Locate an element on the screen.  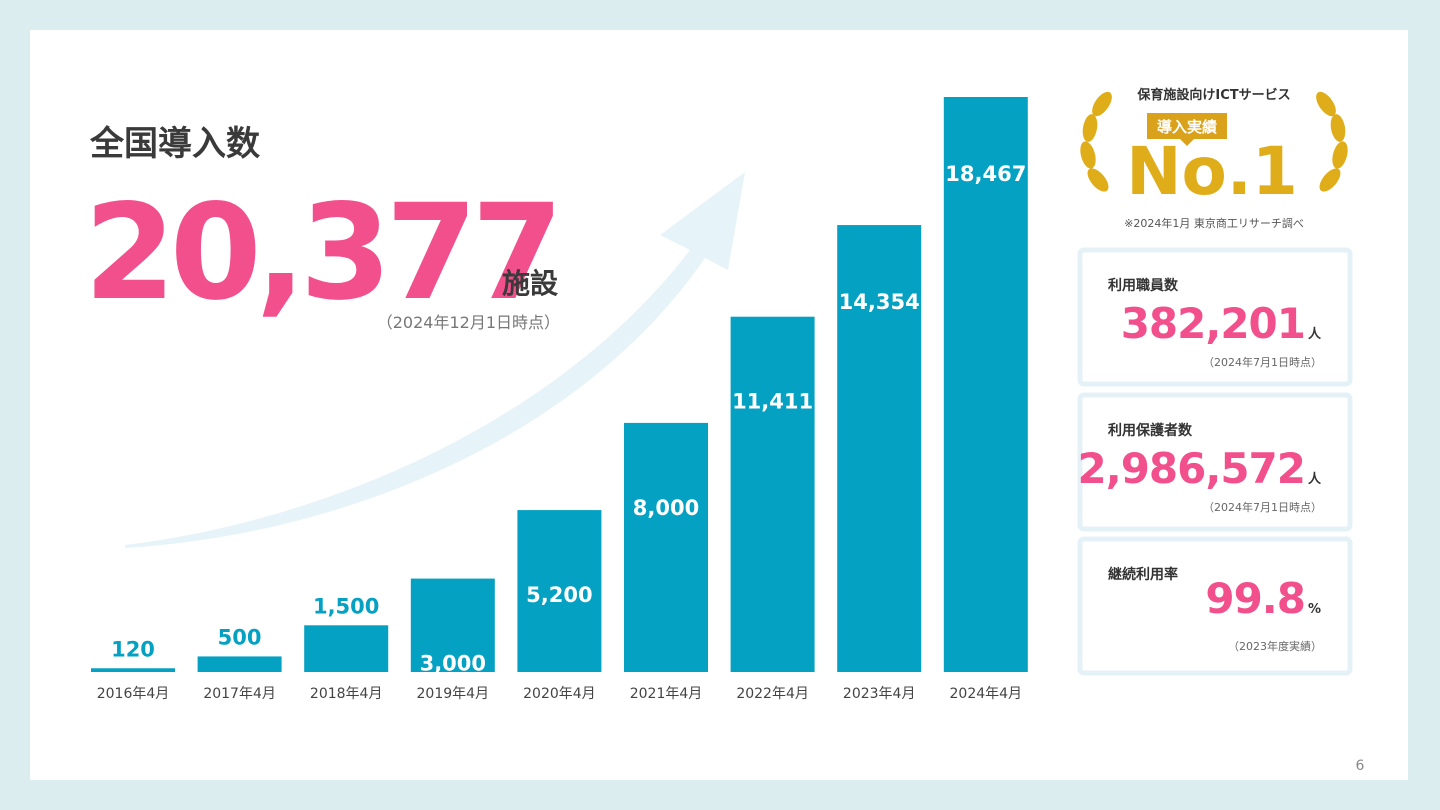
stat-label: 継続利用率 is located at coordinates (1143, 574).